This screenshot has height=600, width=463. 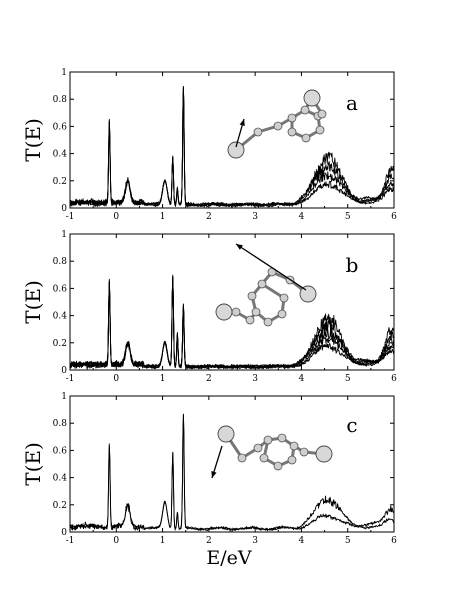 I want to click on direction-arrow, so click(x=271, y=267).